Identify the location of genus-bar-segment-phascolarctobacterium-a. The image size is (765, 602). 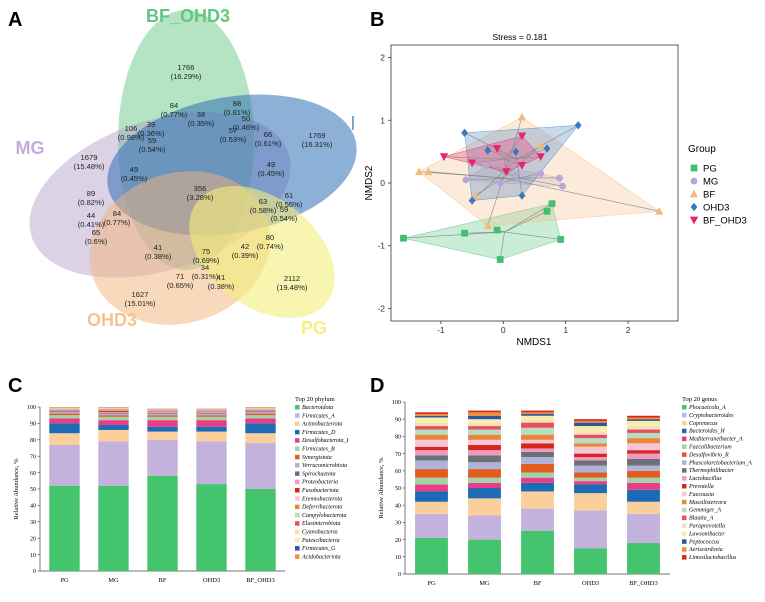
(643, 468).